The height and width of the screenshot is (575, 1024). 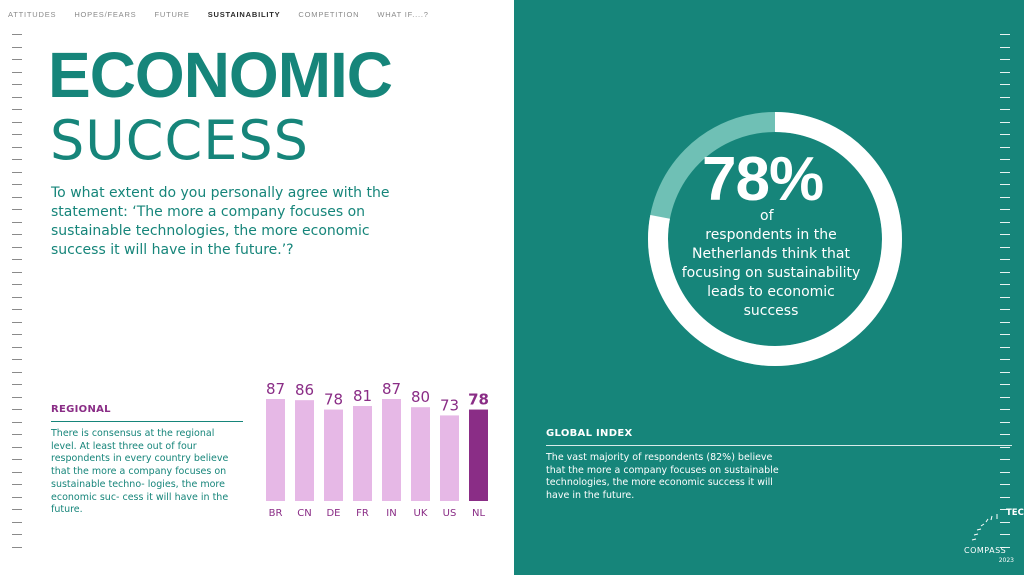 I want to click on page-title-line2: SUCCESS, so click(x=179, y=140).